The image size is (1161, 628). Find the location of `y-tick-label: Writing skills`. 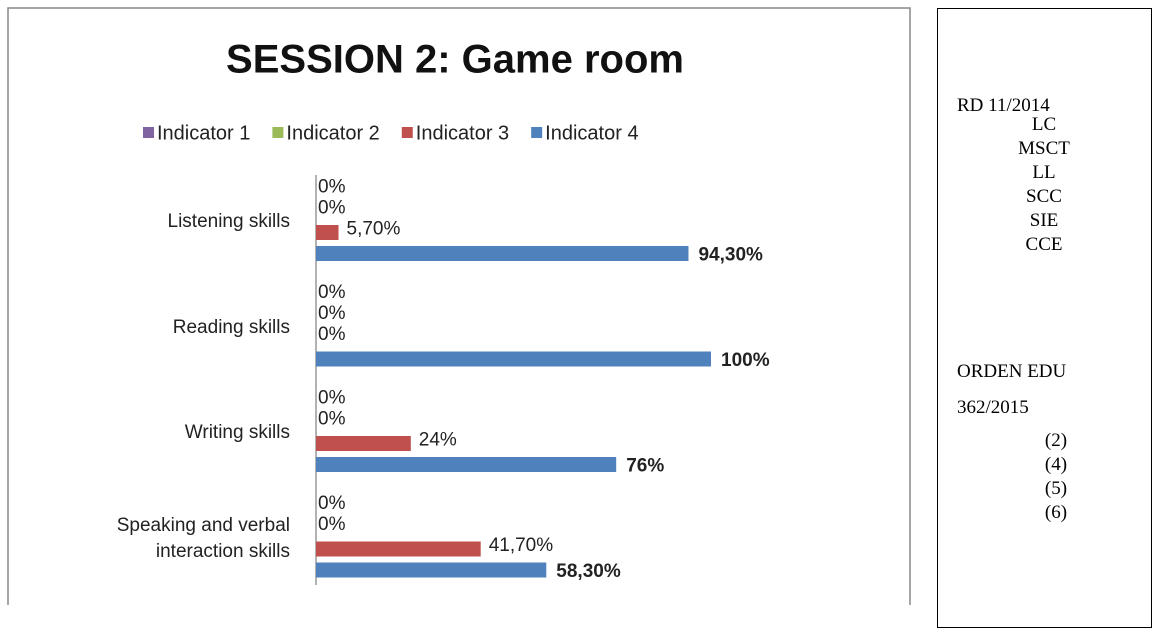

y-tick-label: Writing skills is located at coordinates (237, 432).